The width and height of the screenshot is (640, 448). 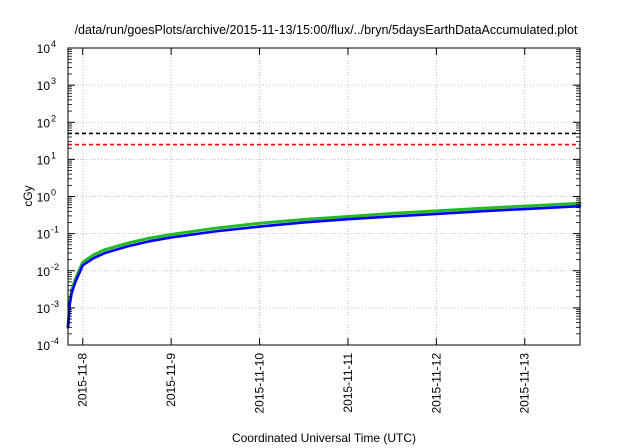 I want to click on x-axis-label: Coordinated Universal Time (UTC), so click(x=324, y=438).